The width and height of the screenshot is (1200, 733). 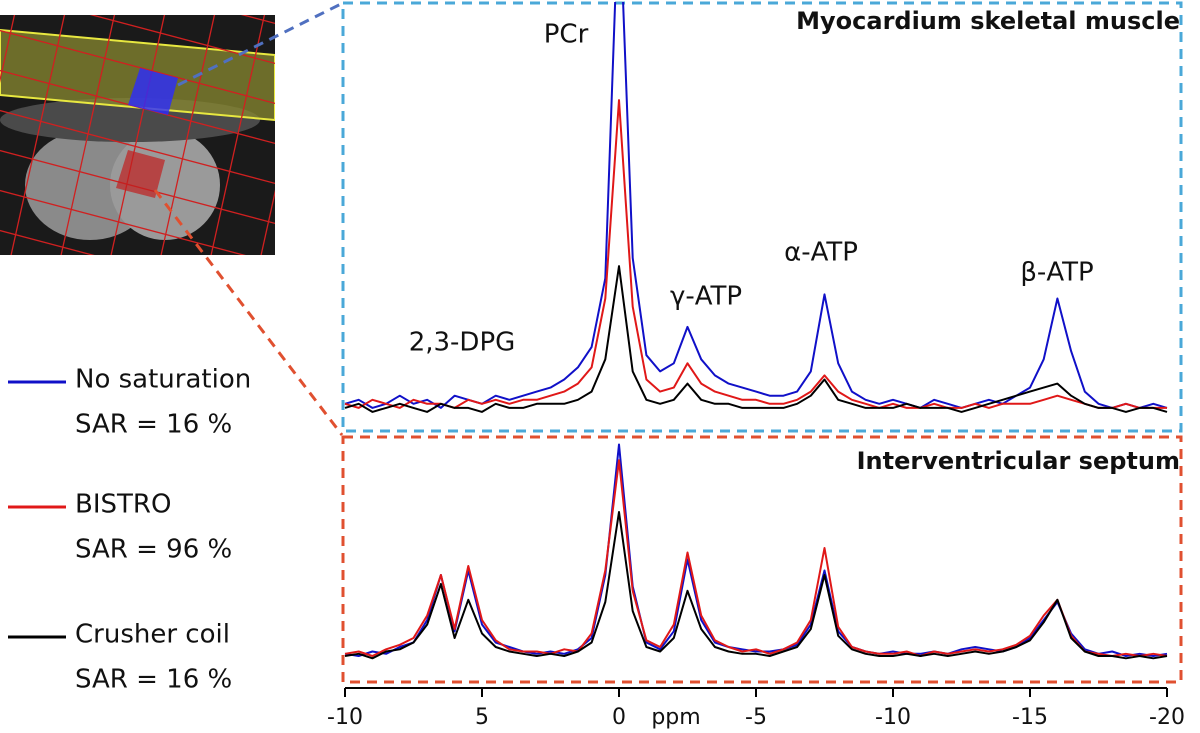 I want to click on legend-note: SAR = 96 %, so click(x=153, y=550).